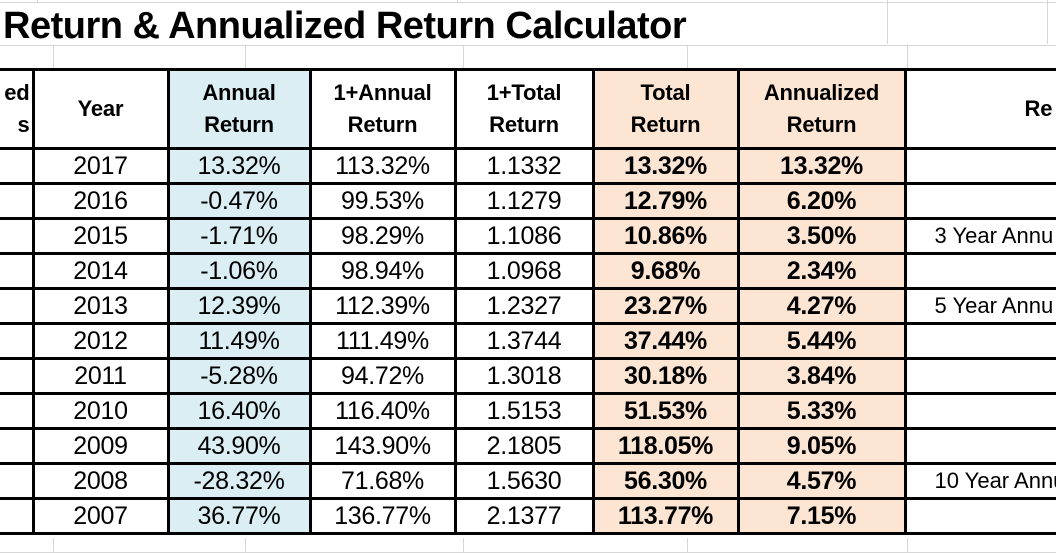 This screenshot has height=554, width=1056. Describe the element at coordinates (821, 201) in the screenshot. I see `cell-annualized-return: 6.20%` at that location.